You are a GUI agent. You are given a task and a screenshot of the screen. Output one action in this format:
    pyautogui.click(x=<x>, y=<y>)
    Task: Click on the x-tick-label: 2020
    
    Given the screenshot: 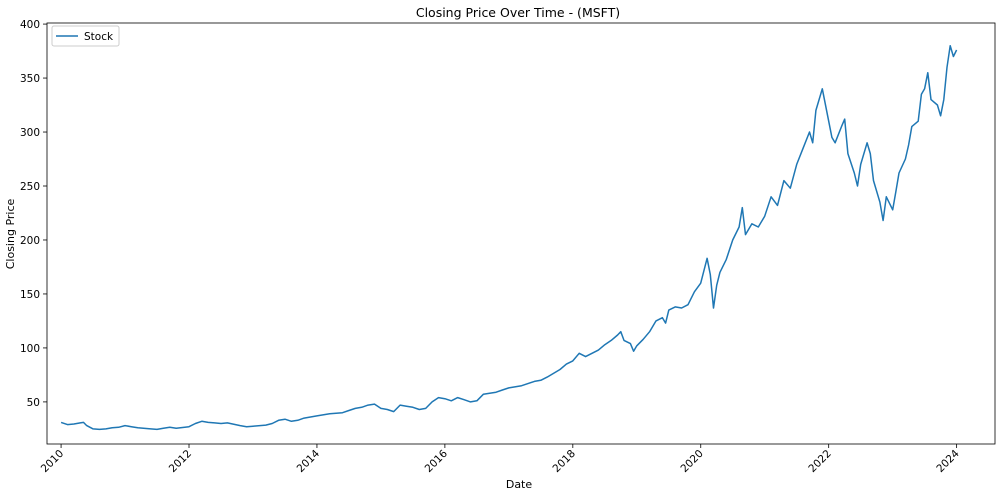 What is the action you would take?
    pyautogui.click(x=691, y=461)
    